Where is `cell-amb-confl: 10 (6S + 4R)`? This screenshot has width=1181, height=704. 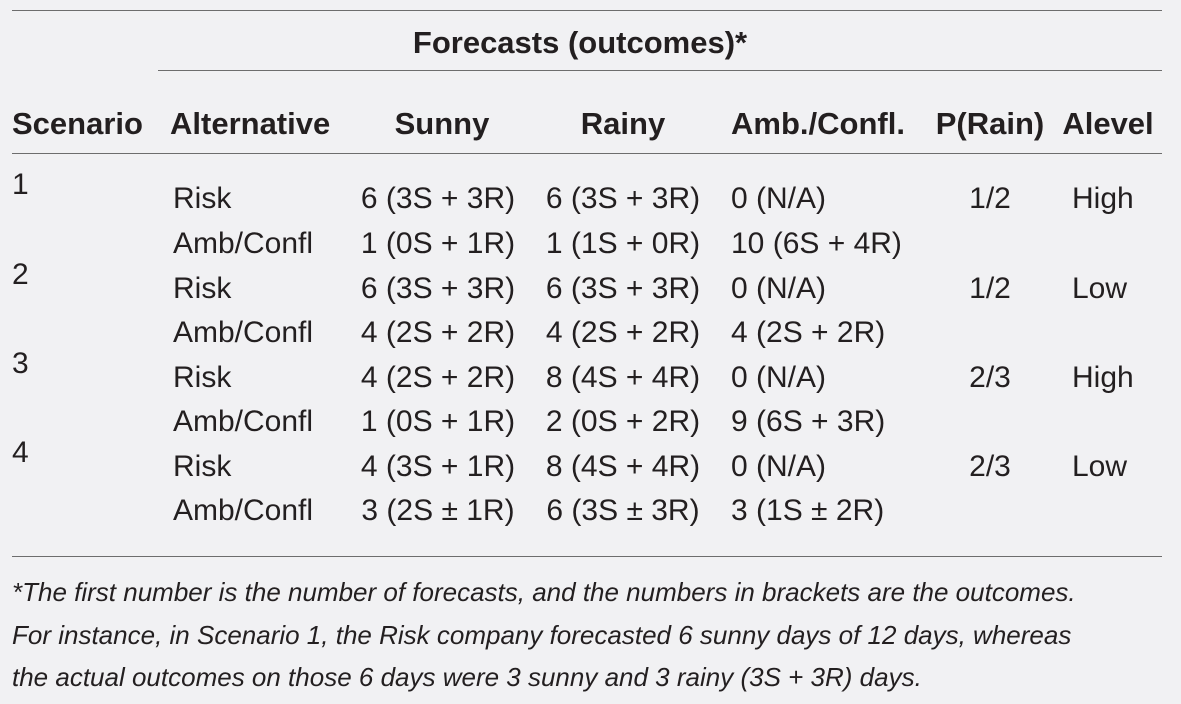
cell-amb-confl: 10 (6S + 4R) is located at coordinates (816, 243).